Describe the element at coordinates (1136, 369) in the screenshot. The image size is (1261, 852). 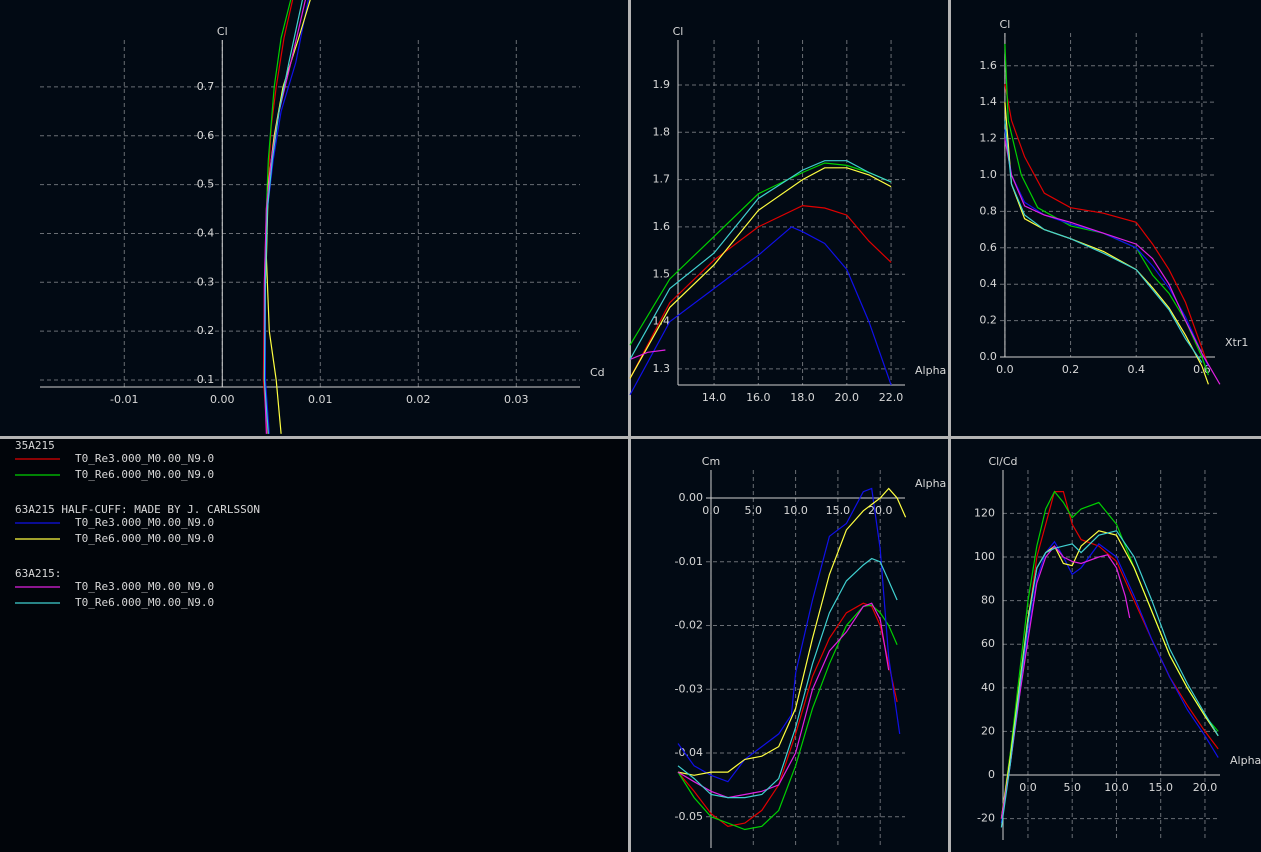
I see `x-tick-label: 0.4` at that location.